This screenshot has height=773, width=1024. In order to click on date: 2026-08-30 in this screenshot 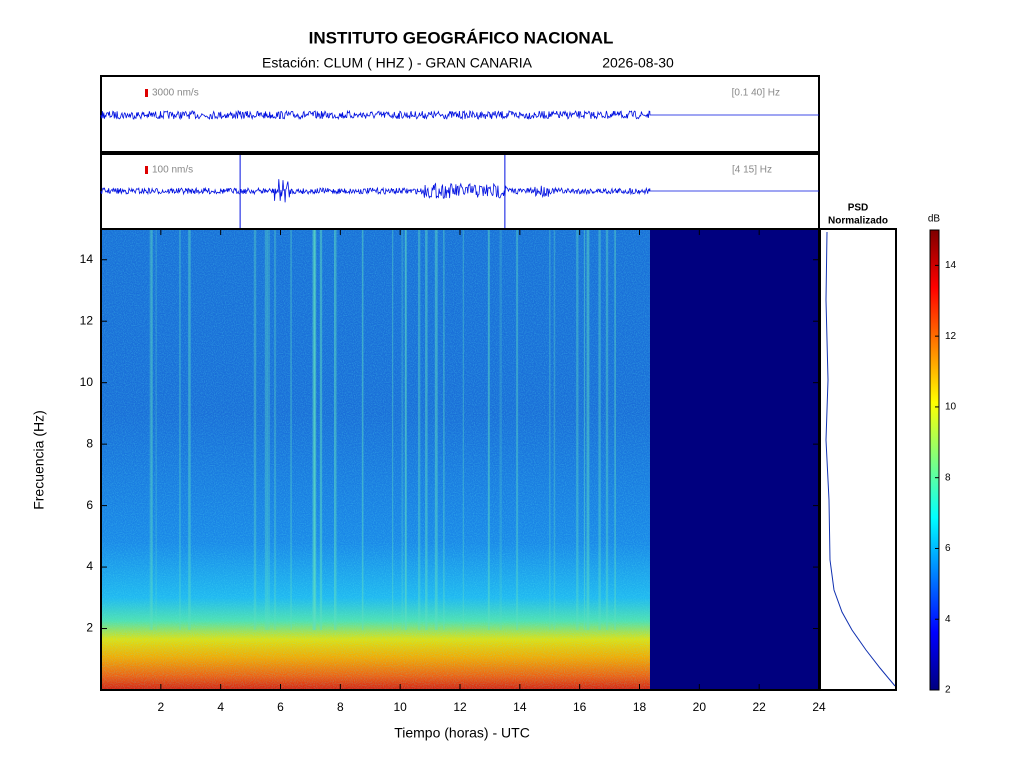, I will do `click(638, 63)`.